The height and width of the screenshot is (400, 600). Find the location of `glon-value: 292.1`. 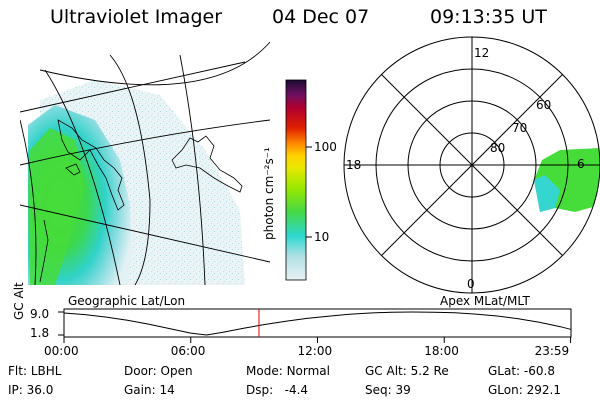

glon-value: 292.1 is located at coordinates (543, 390).